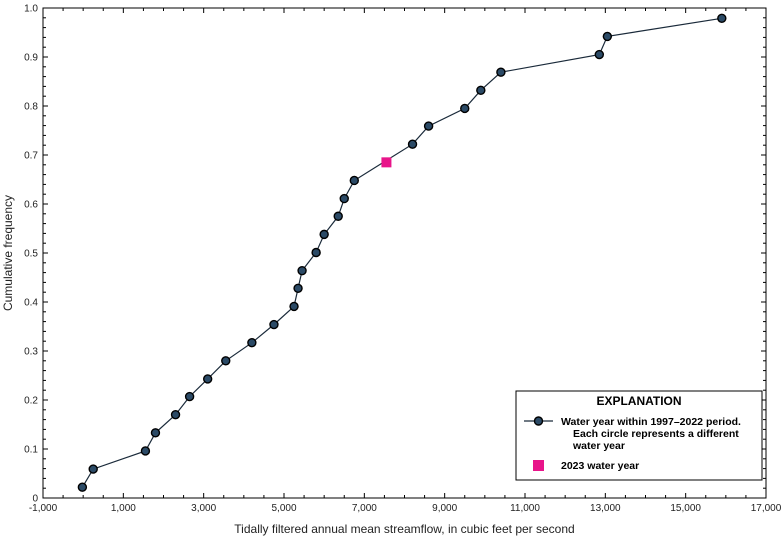 This screenshot has height=539, width=782. Describe the element at coordinates (31, 254) in the screenshot. I see `y-tick-label: 0.5` at that location.